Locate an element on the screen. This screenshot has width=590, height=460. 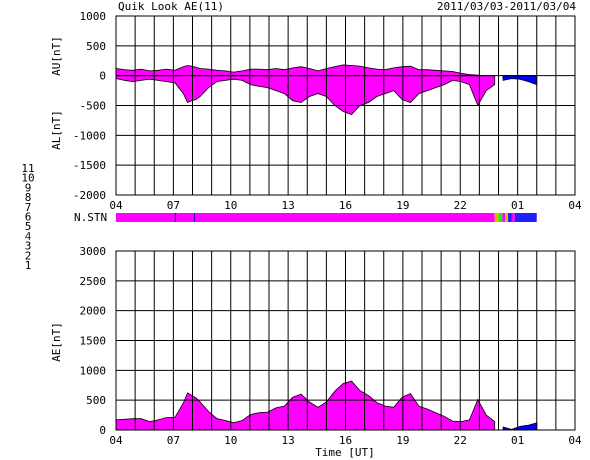
au-axis-label: AU[nT] is located at coordinates (56, 56).